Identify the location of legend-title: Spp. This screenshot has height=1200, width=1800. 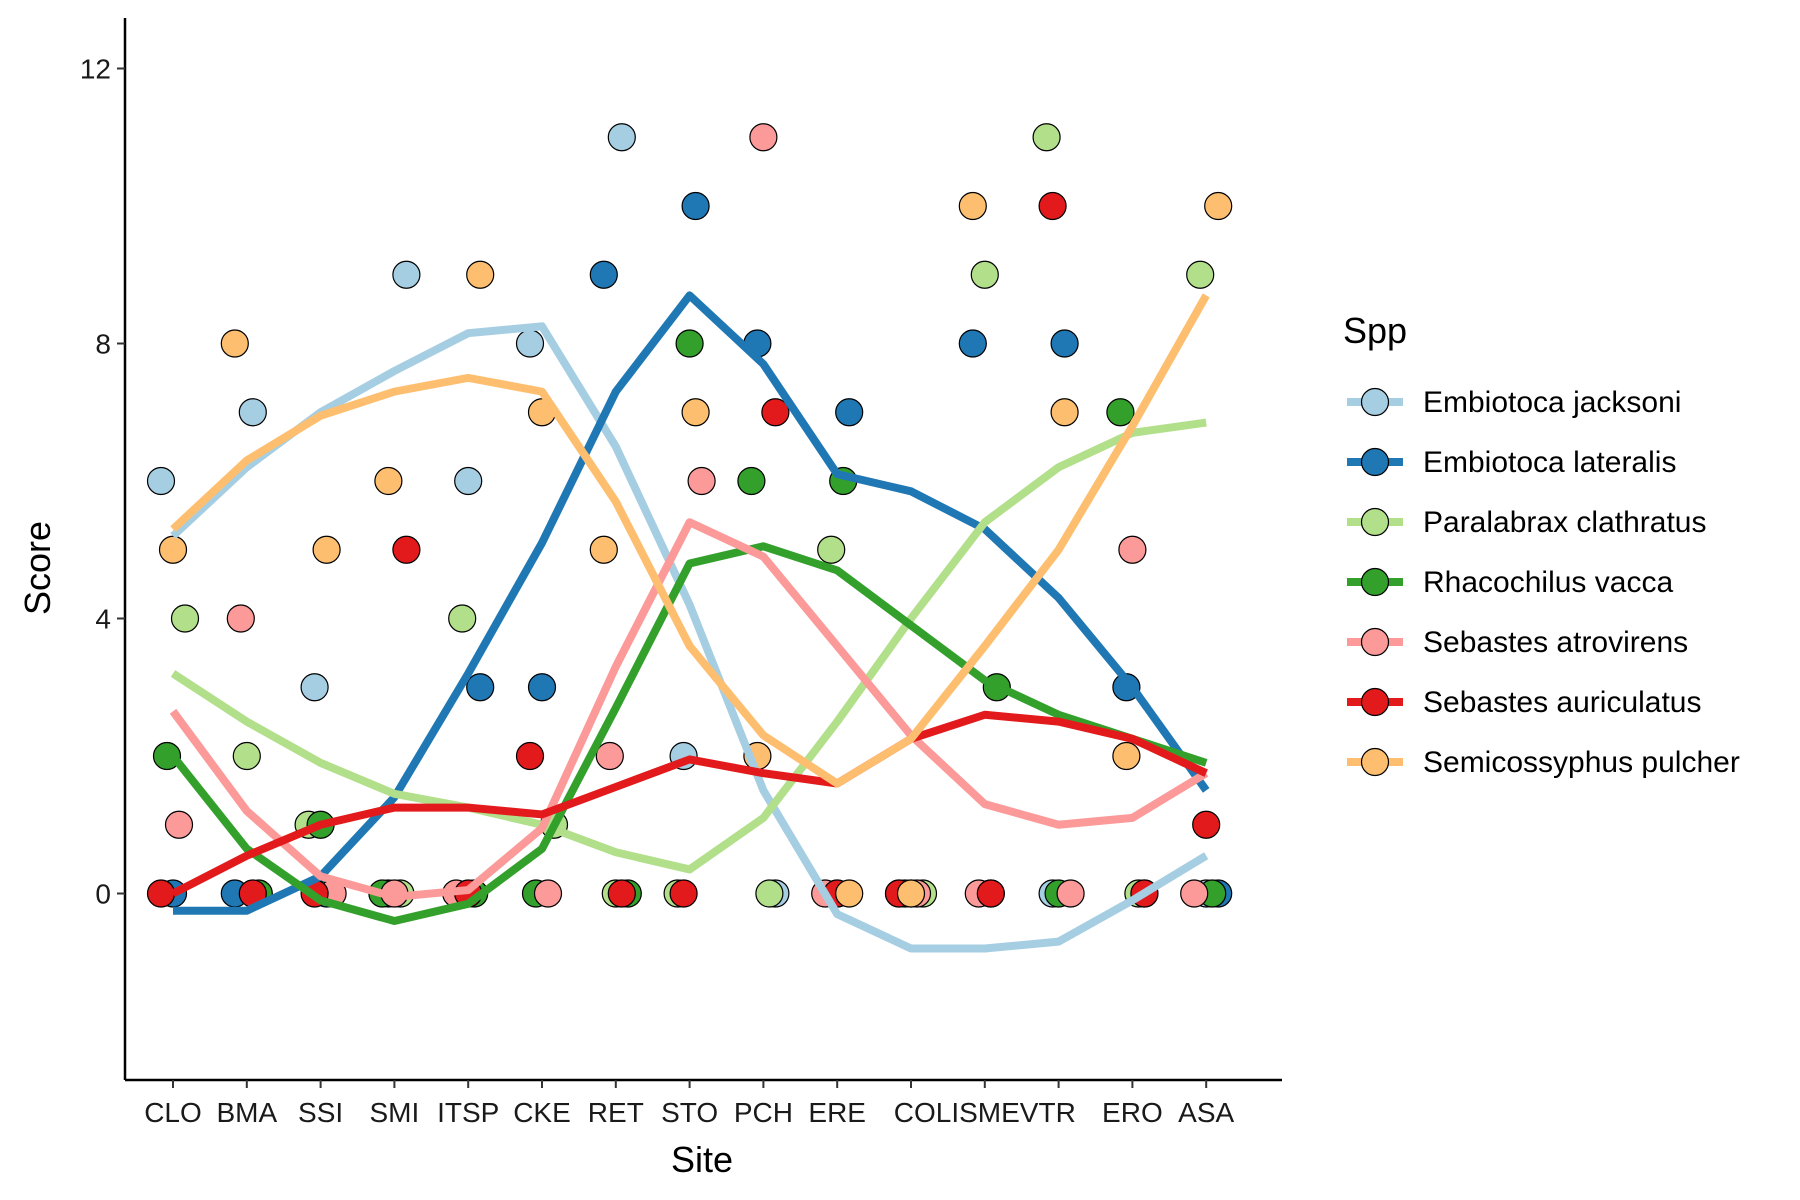
(1375, 330).